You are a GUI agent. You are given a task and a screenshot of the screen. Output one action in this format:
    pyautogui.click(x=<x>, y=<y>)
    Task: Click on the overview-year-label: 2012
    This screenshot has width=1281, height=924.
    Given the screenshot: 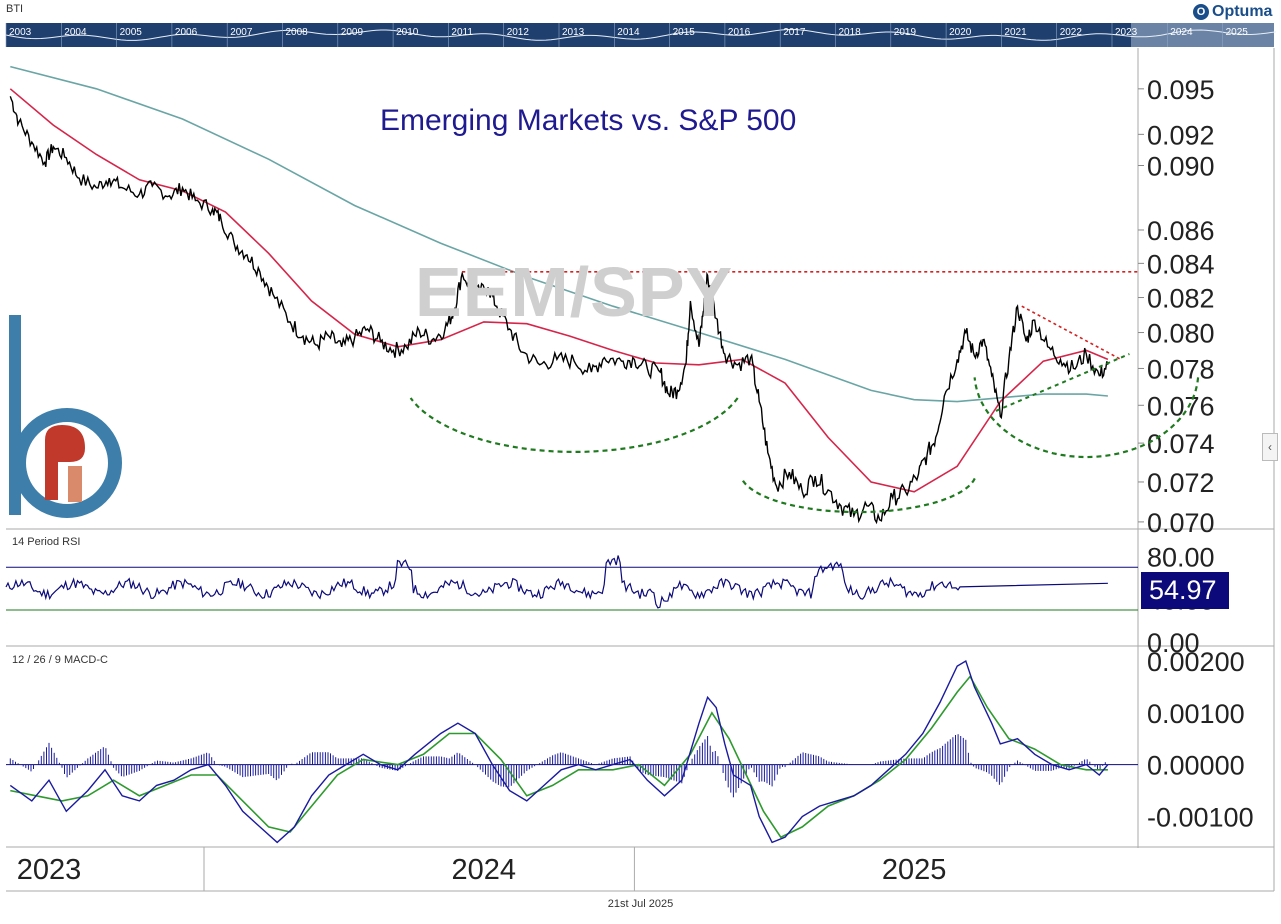 What is the action you would take?
    pyautogui.click(x=518, y=32)
    